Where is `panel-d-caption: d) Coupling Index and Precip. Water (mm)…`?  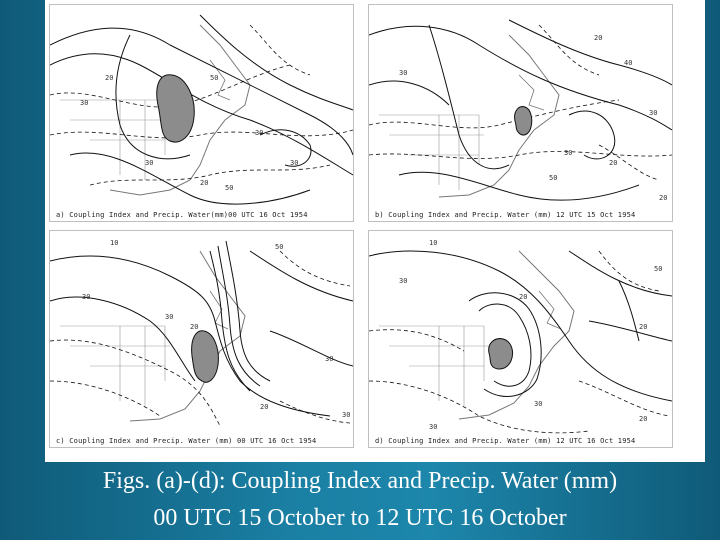
panel-d-caption: d) Coupling Index and Precip. Water (mm)… is located at coordinates (505, 441).